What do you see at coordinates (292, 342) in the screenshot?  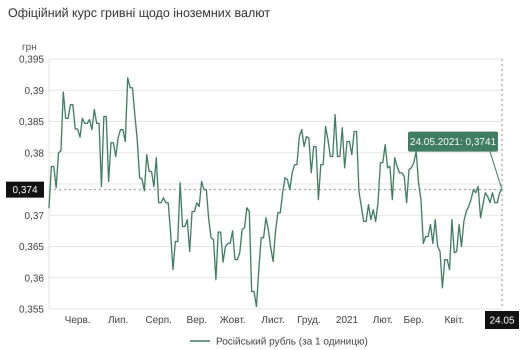 I see `legend-label: Російський рубль (за 1 одиницю)` at bounding box center [292, 342].